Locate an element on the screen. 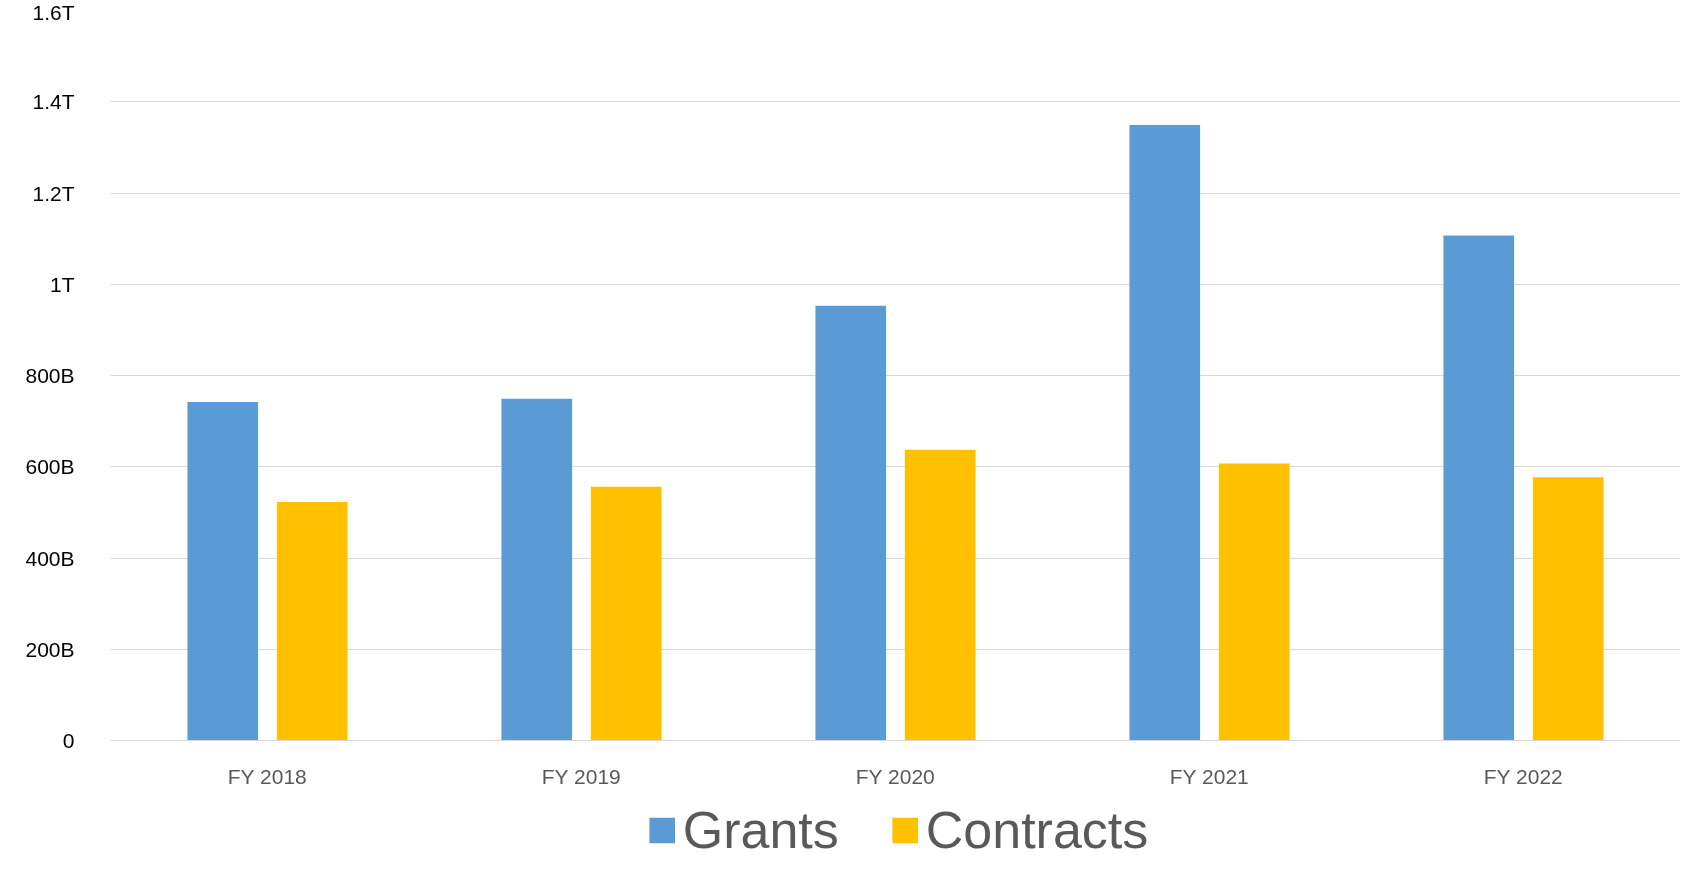 This screenshot has height=878, width=1684. y-tick-label: 1.2T is located at coordinates (53, 193).